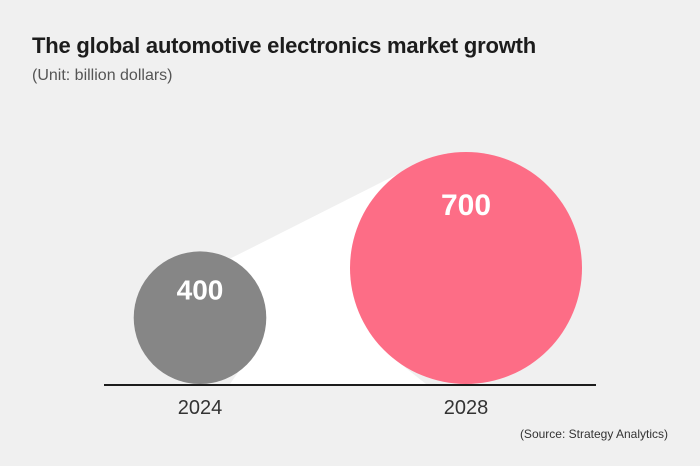 The image size is (700, 466). Describe the element at coordinates (200, 290) in the screenshot. I see `value-label-2024: 400` at that location.